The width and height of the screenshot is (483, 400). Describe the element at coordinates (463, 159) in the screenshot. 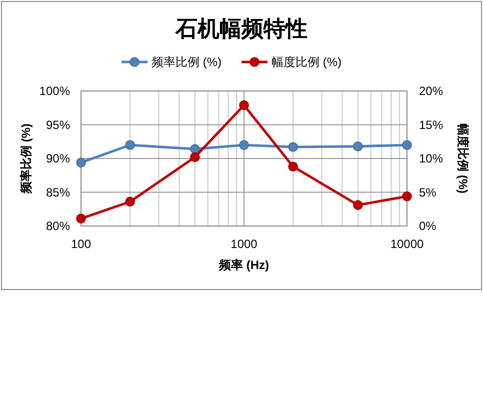

I see `y2-axis-title: 幅度比例 (%)` at that location.